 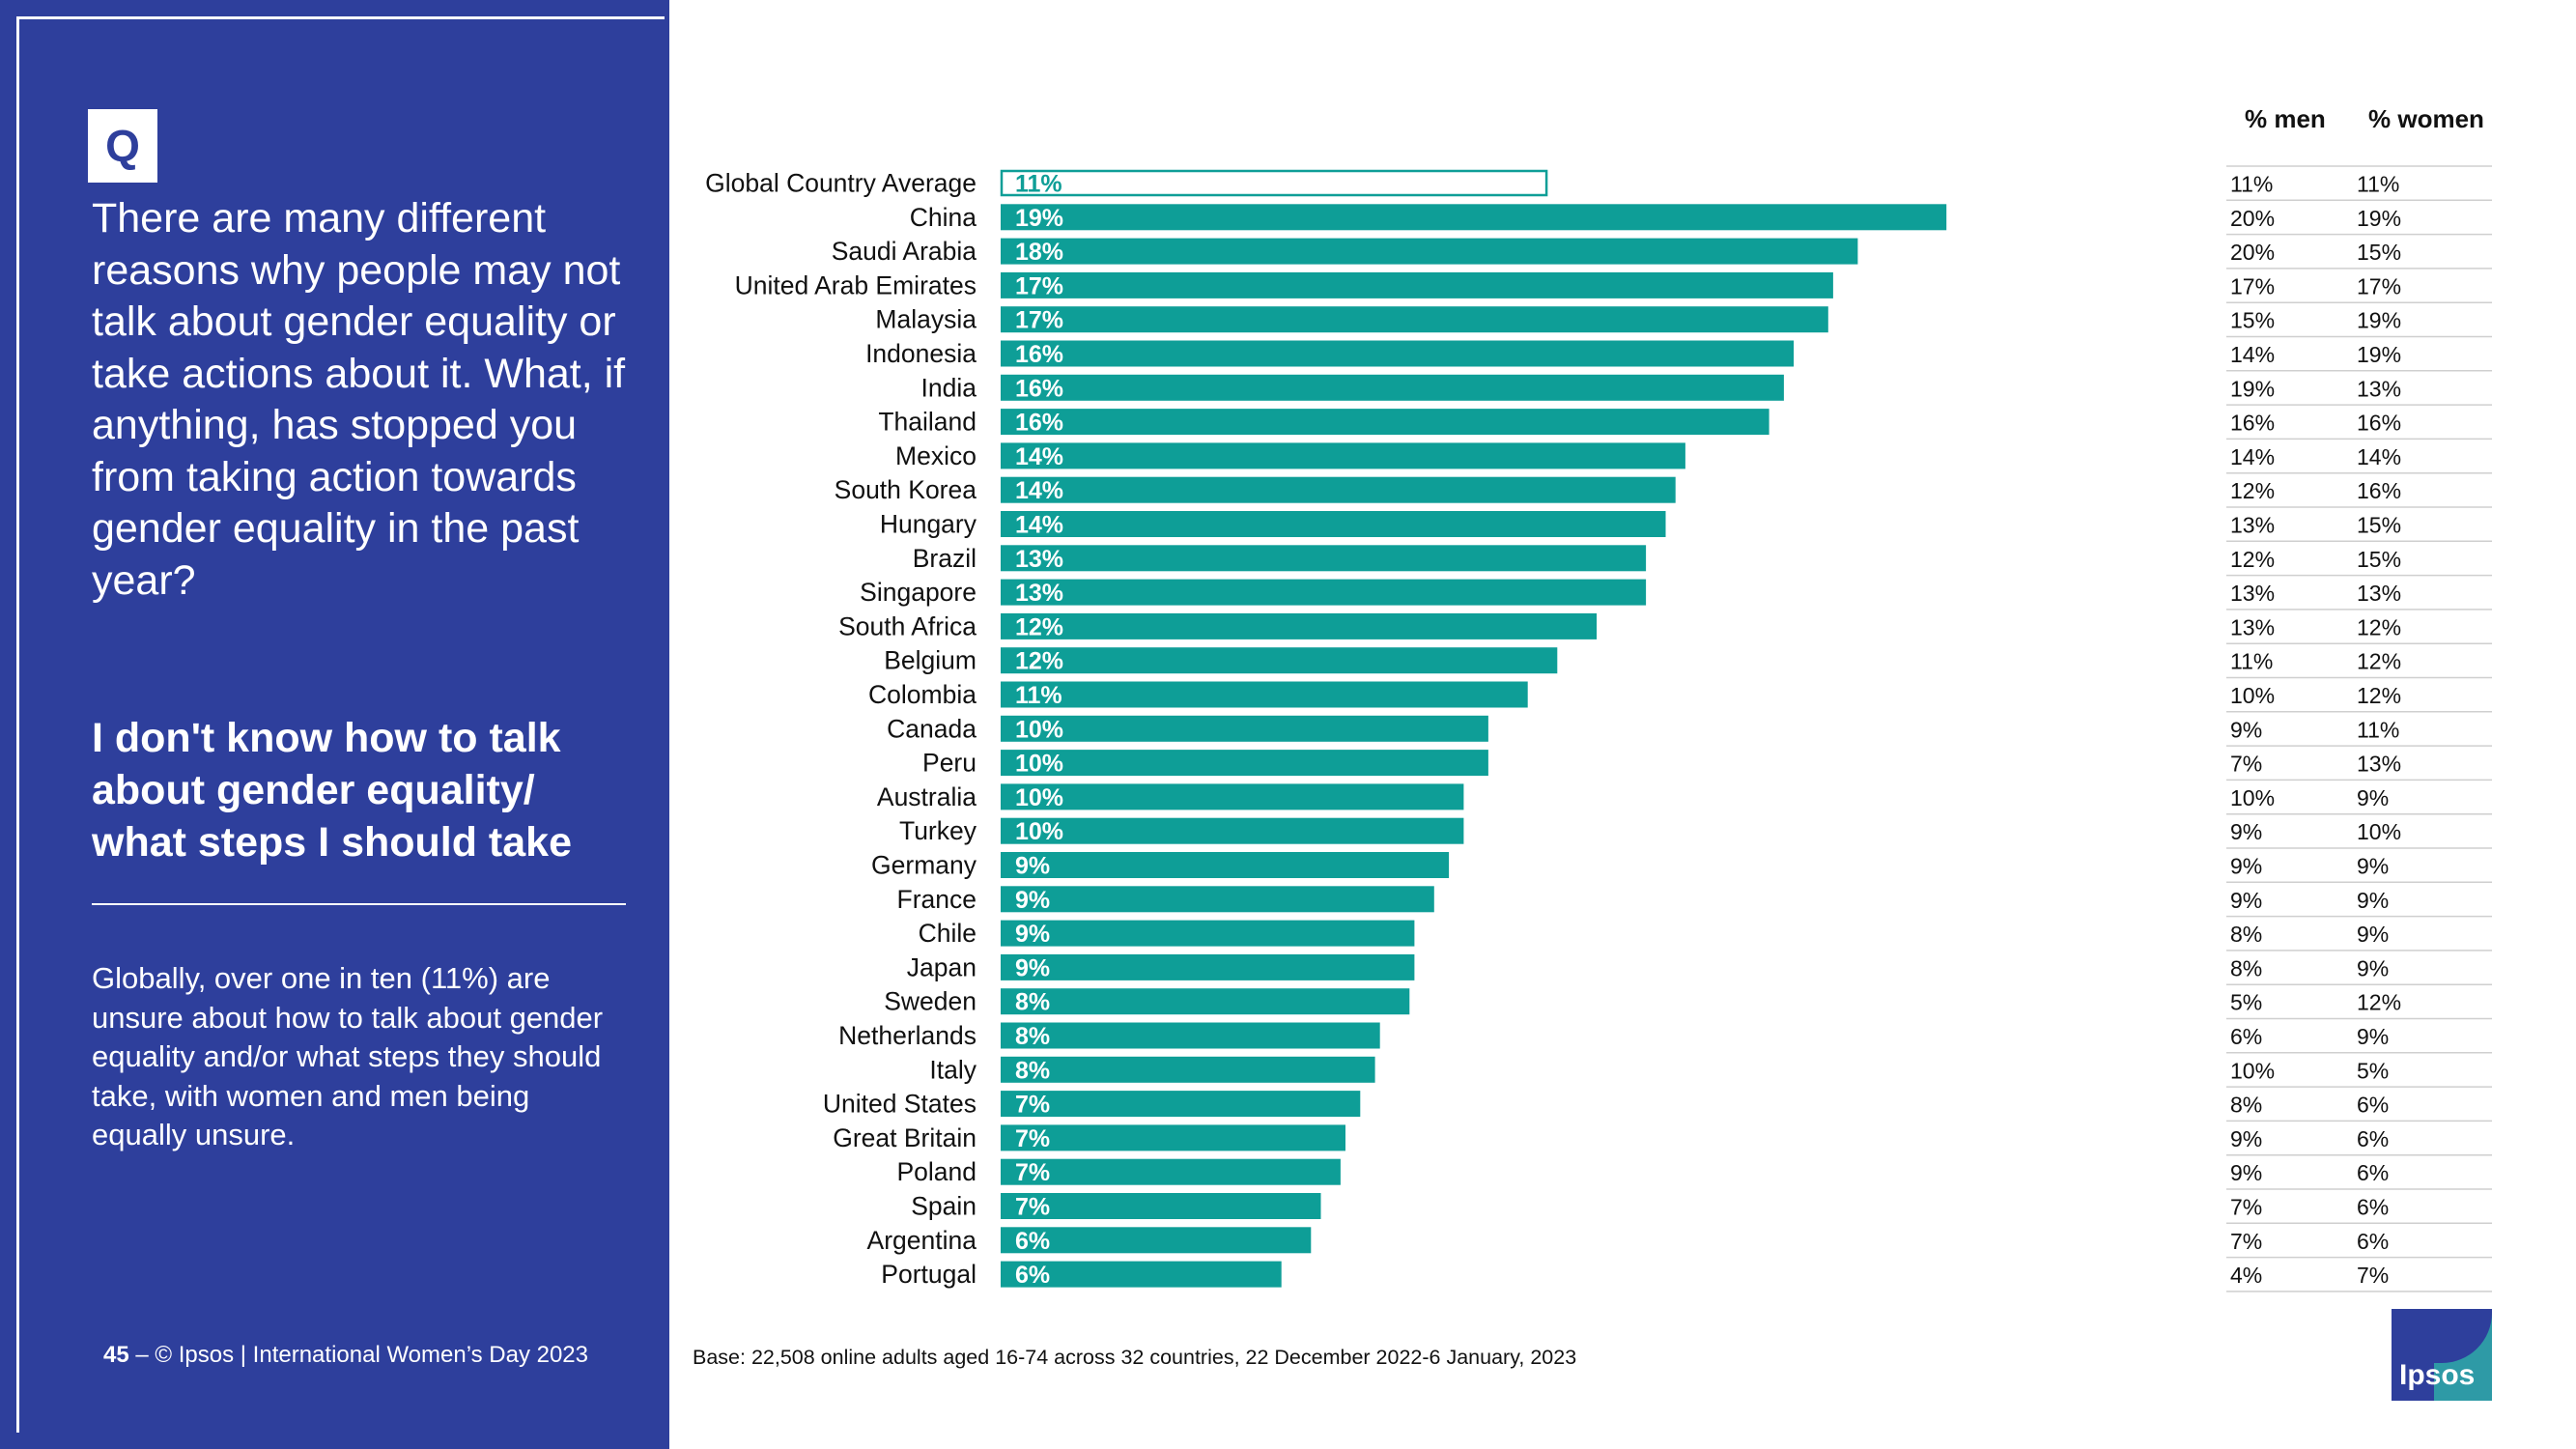 I want to click on men-value: 5%, so click(x=2246, y=1002).